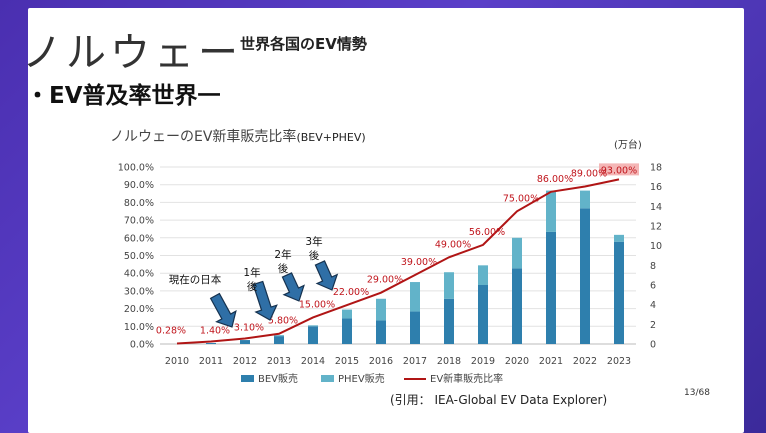 The height and width of the screenshot is (433, 766). Describe the element at coordinates (619, 361) in the screenshot. I see `x-axis-tick: 2023` at that location.